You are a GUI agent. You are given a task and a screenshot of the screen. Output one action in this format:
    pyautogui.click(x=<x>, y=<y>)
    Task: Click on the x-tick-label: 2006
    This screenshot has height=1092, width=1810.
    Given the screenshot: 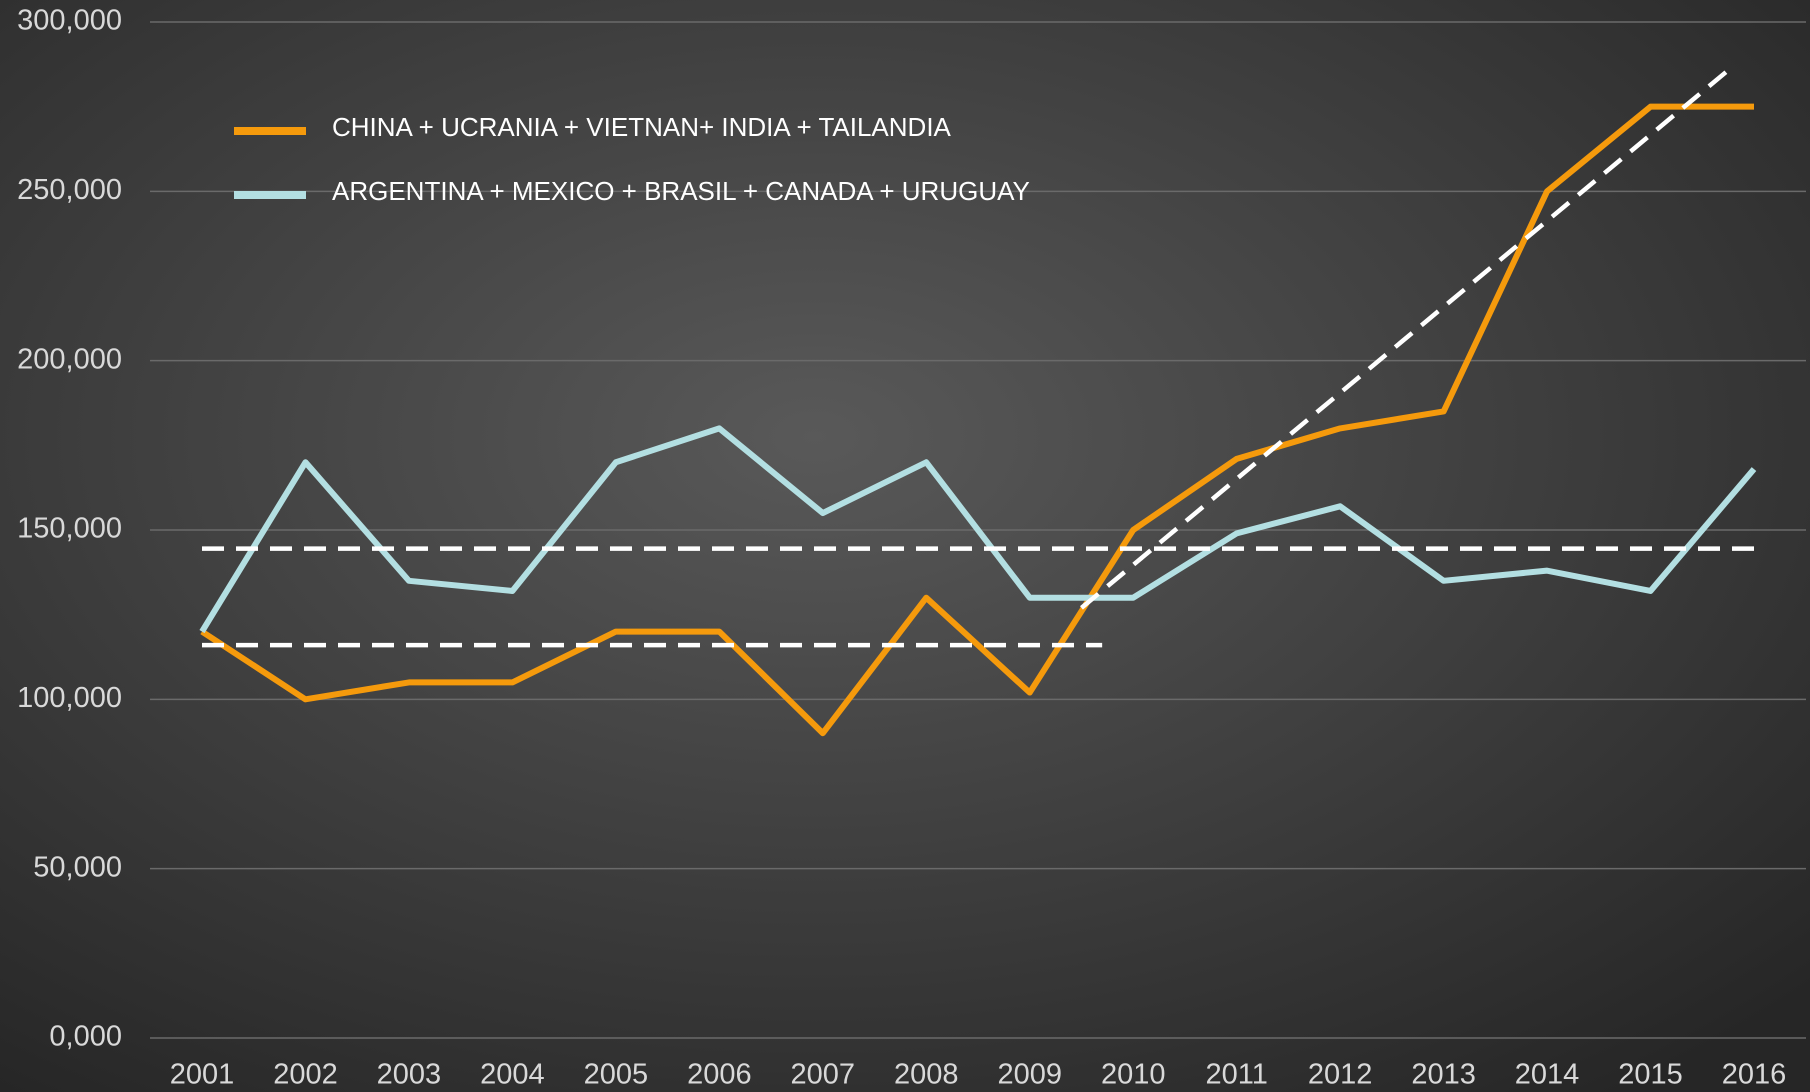 What is the action you would take?
    pyautogui.click(x=719, y=1075)
    